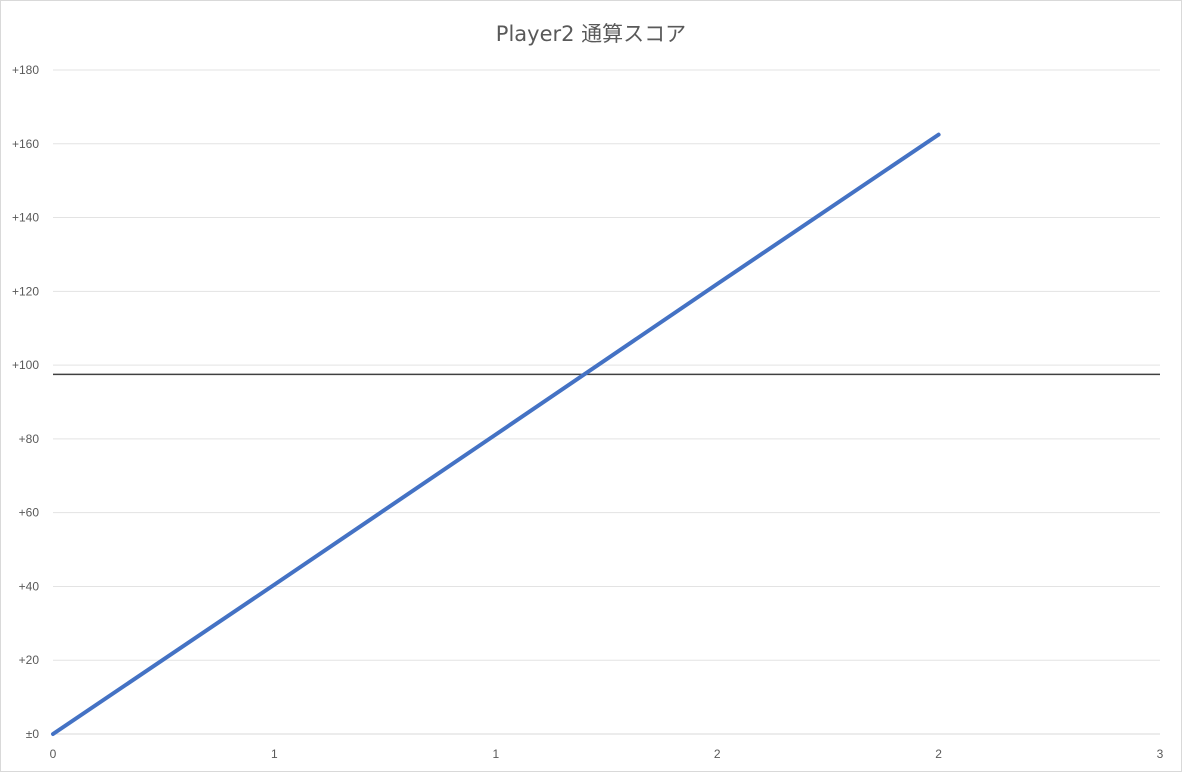  What do you see at coordinates (33, 734) in the screenshot?
I see `y-tick-label: ±0` at bounding box center [33, 734].